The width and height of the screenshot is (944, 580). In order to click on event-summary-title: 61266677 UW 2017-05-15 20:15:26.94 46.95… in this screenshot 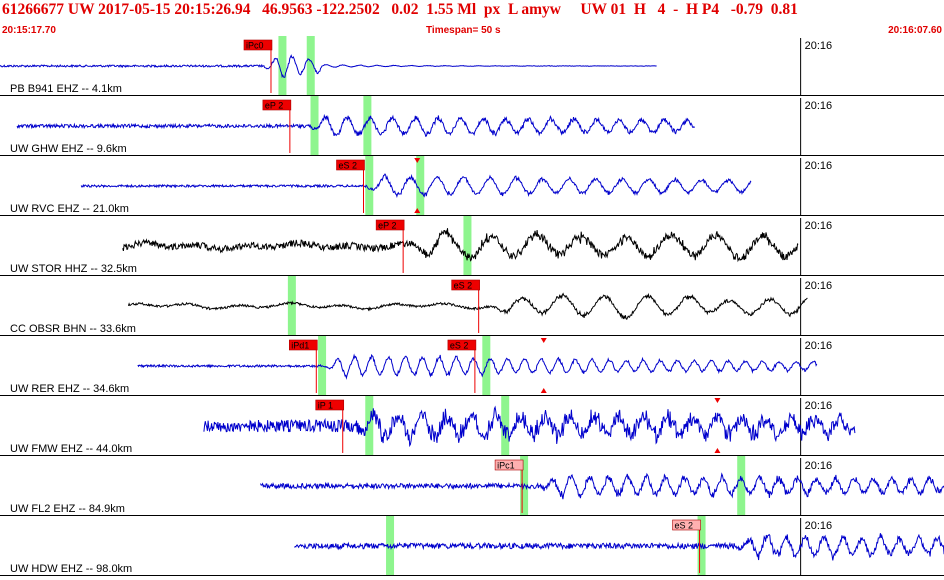, I will do `click(400, 9)`.